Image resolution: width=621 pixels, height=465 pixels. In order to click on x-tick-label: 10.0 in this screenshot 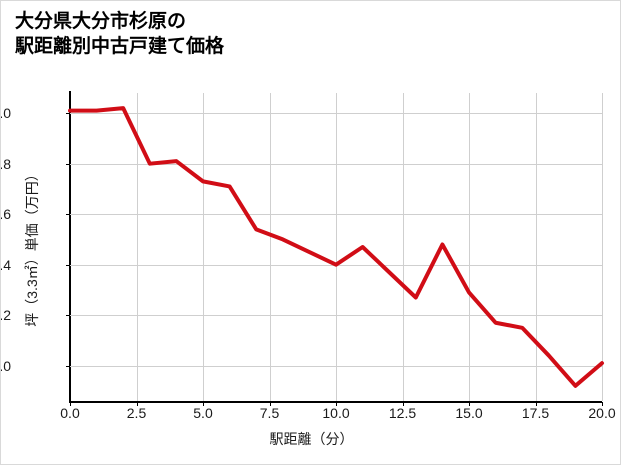, I will do `click(336, 413)`.